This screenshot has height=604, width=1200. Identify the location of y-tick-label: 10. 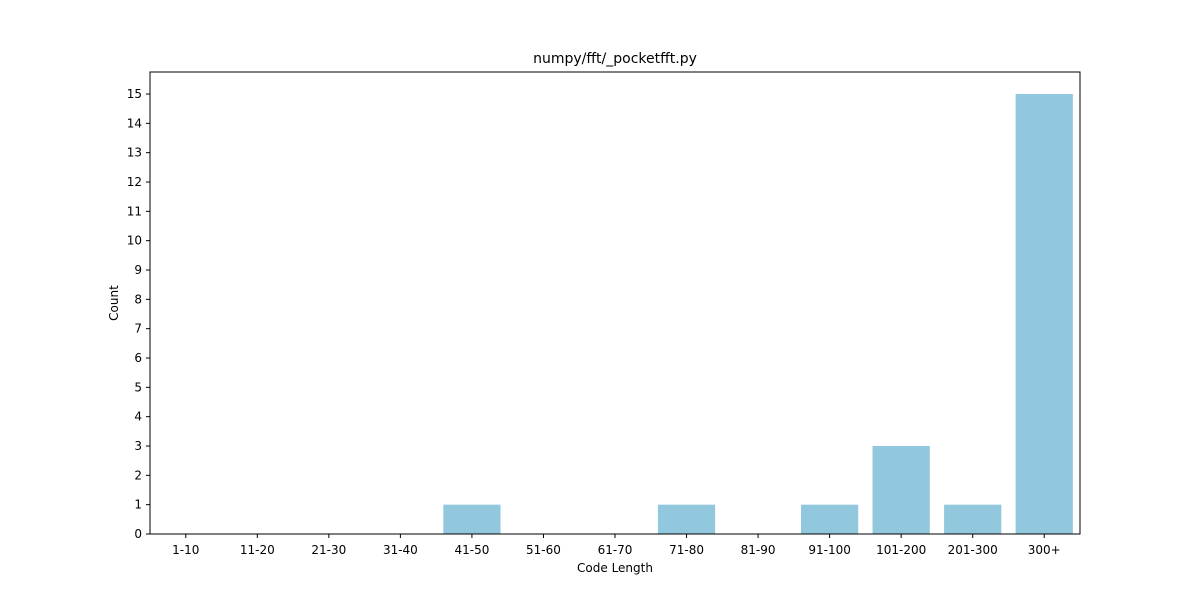
(134, 241).